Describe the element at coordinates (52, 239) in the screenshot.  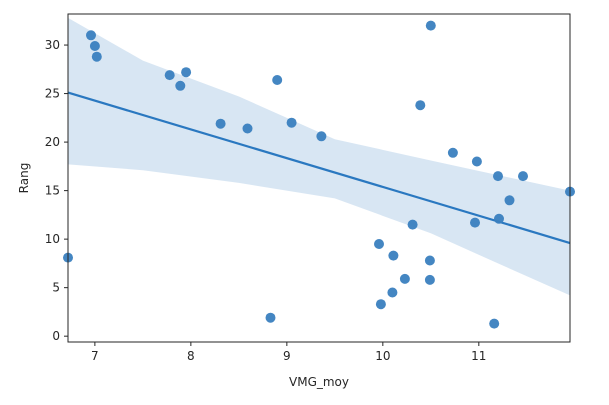
I see `y-tick-label: 10` at that location.